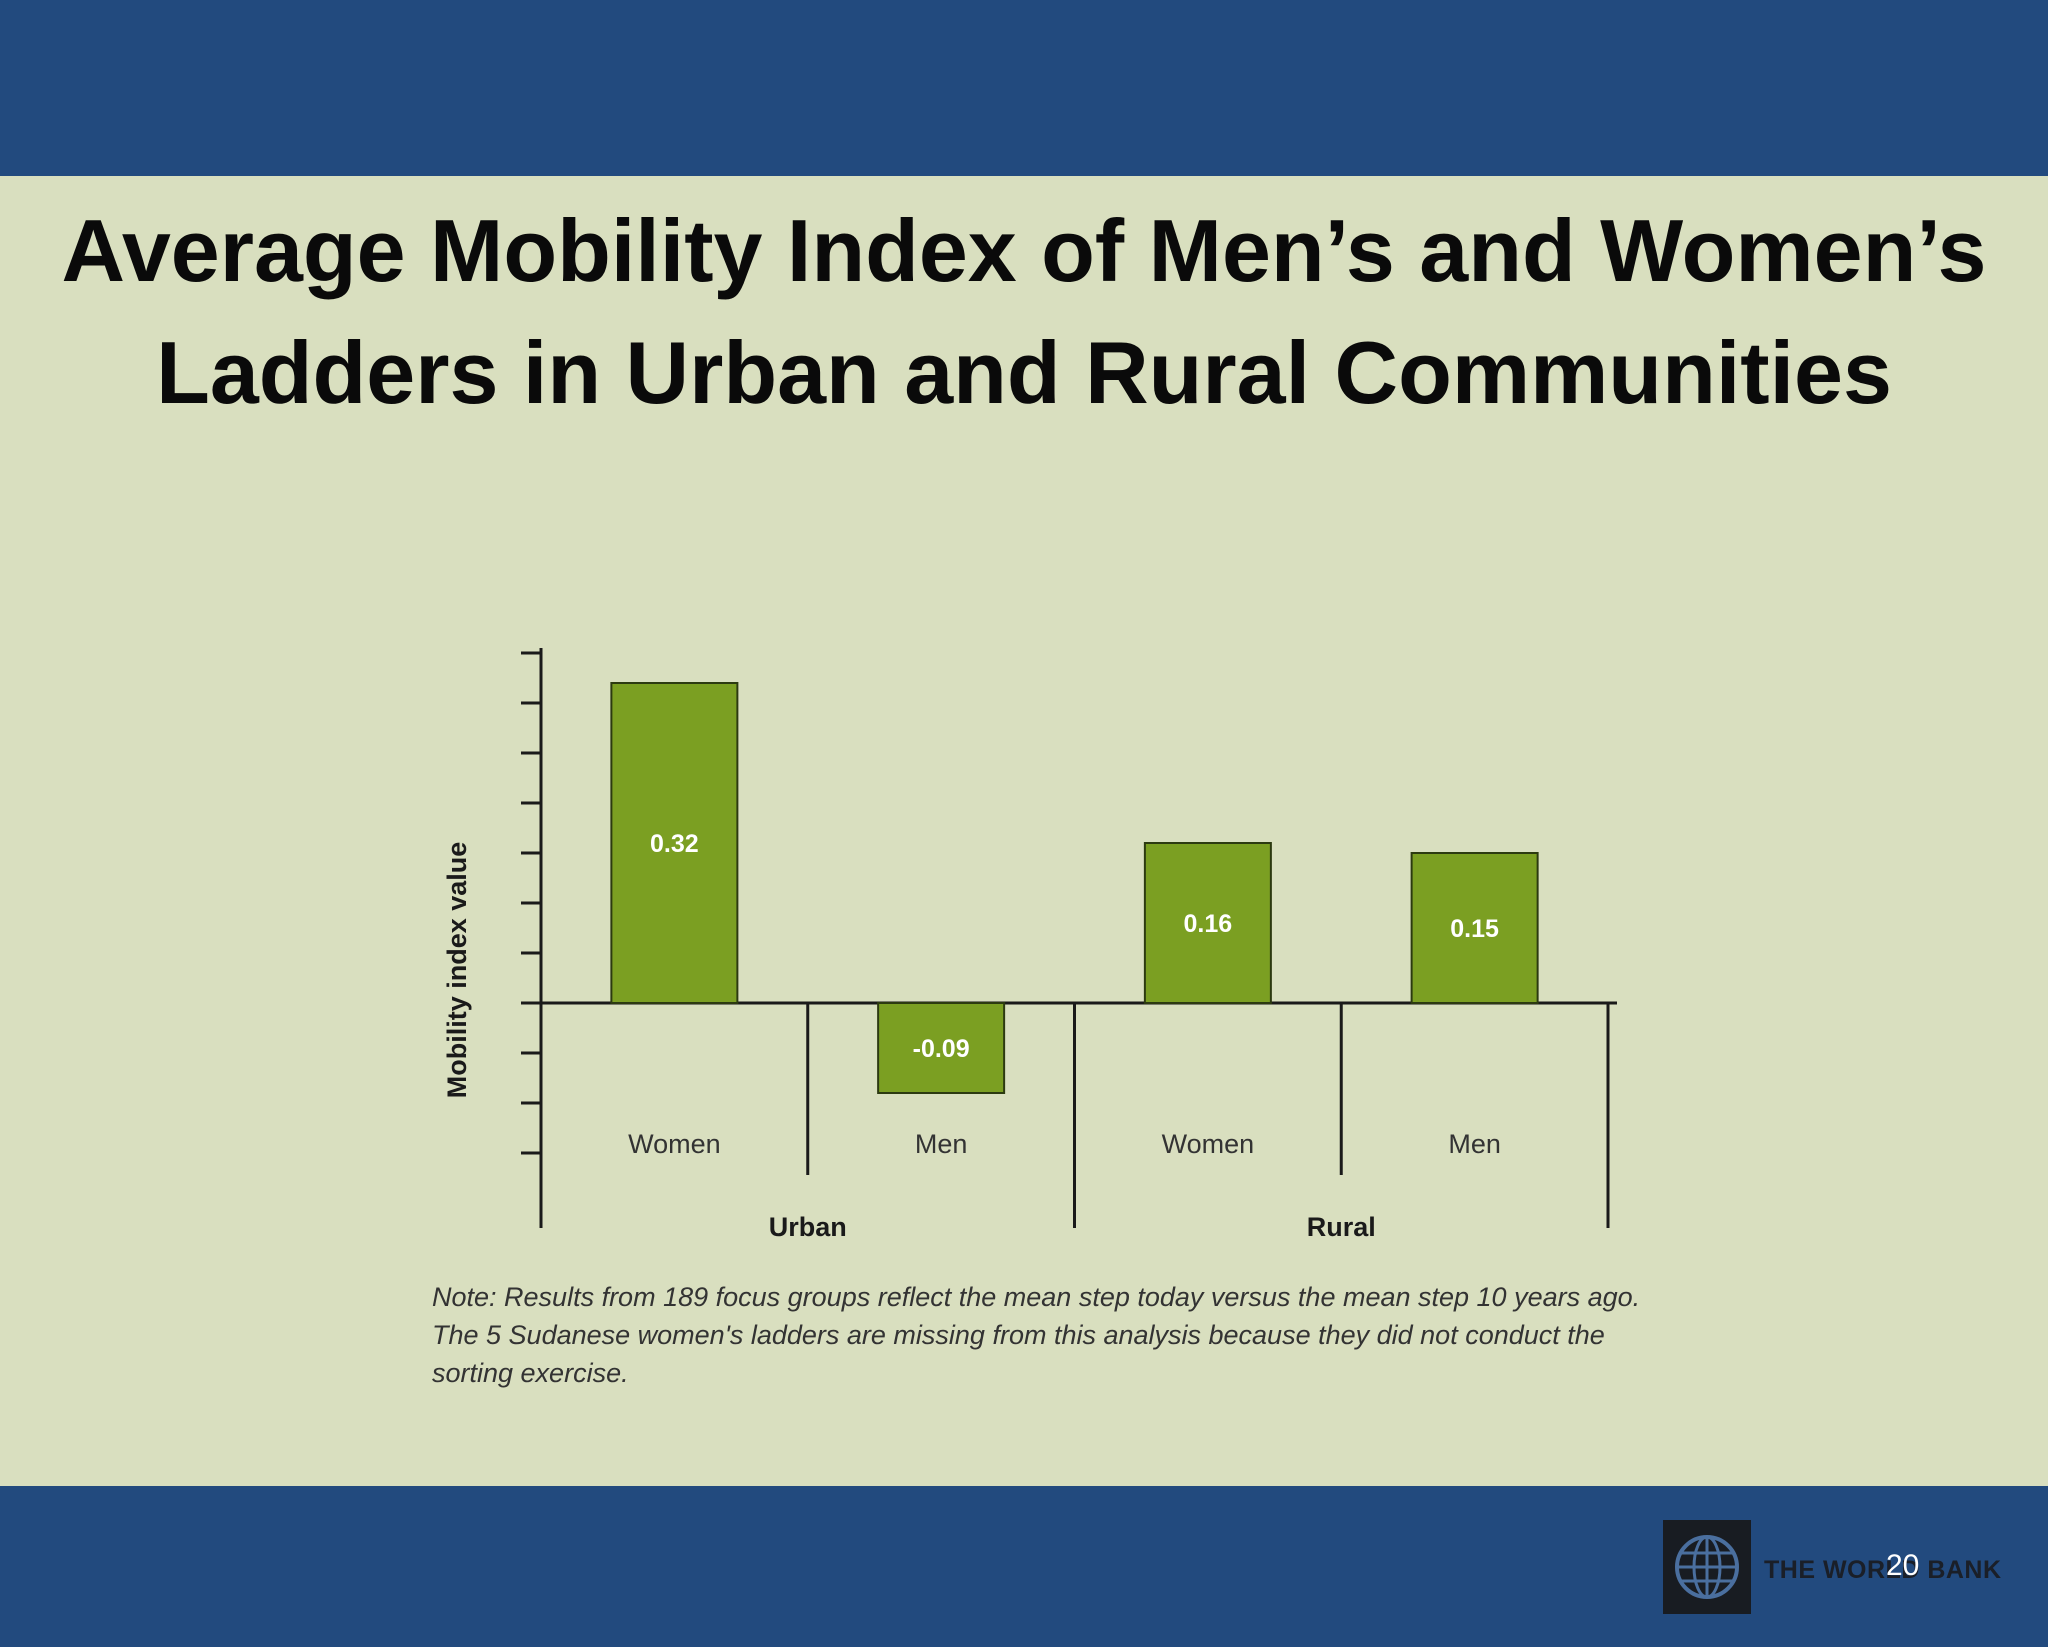 The image size is (2048, 1647). I want to click on world-bank-logo, so click(1707, 1567).